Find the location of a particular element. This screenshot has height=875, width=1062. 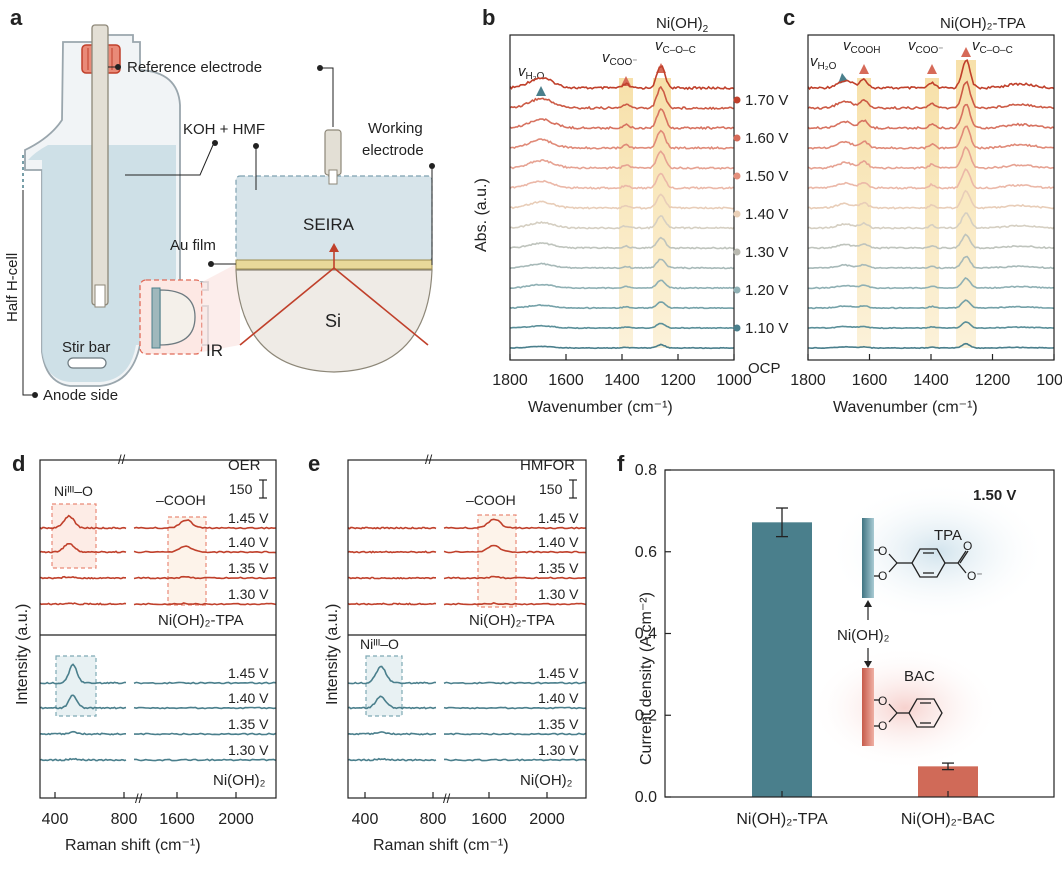

working-electrode-label-2: electrode is located at coordinates (393, 150).